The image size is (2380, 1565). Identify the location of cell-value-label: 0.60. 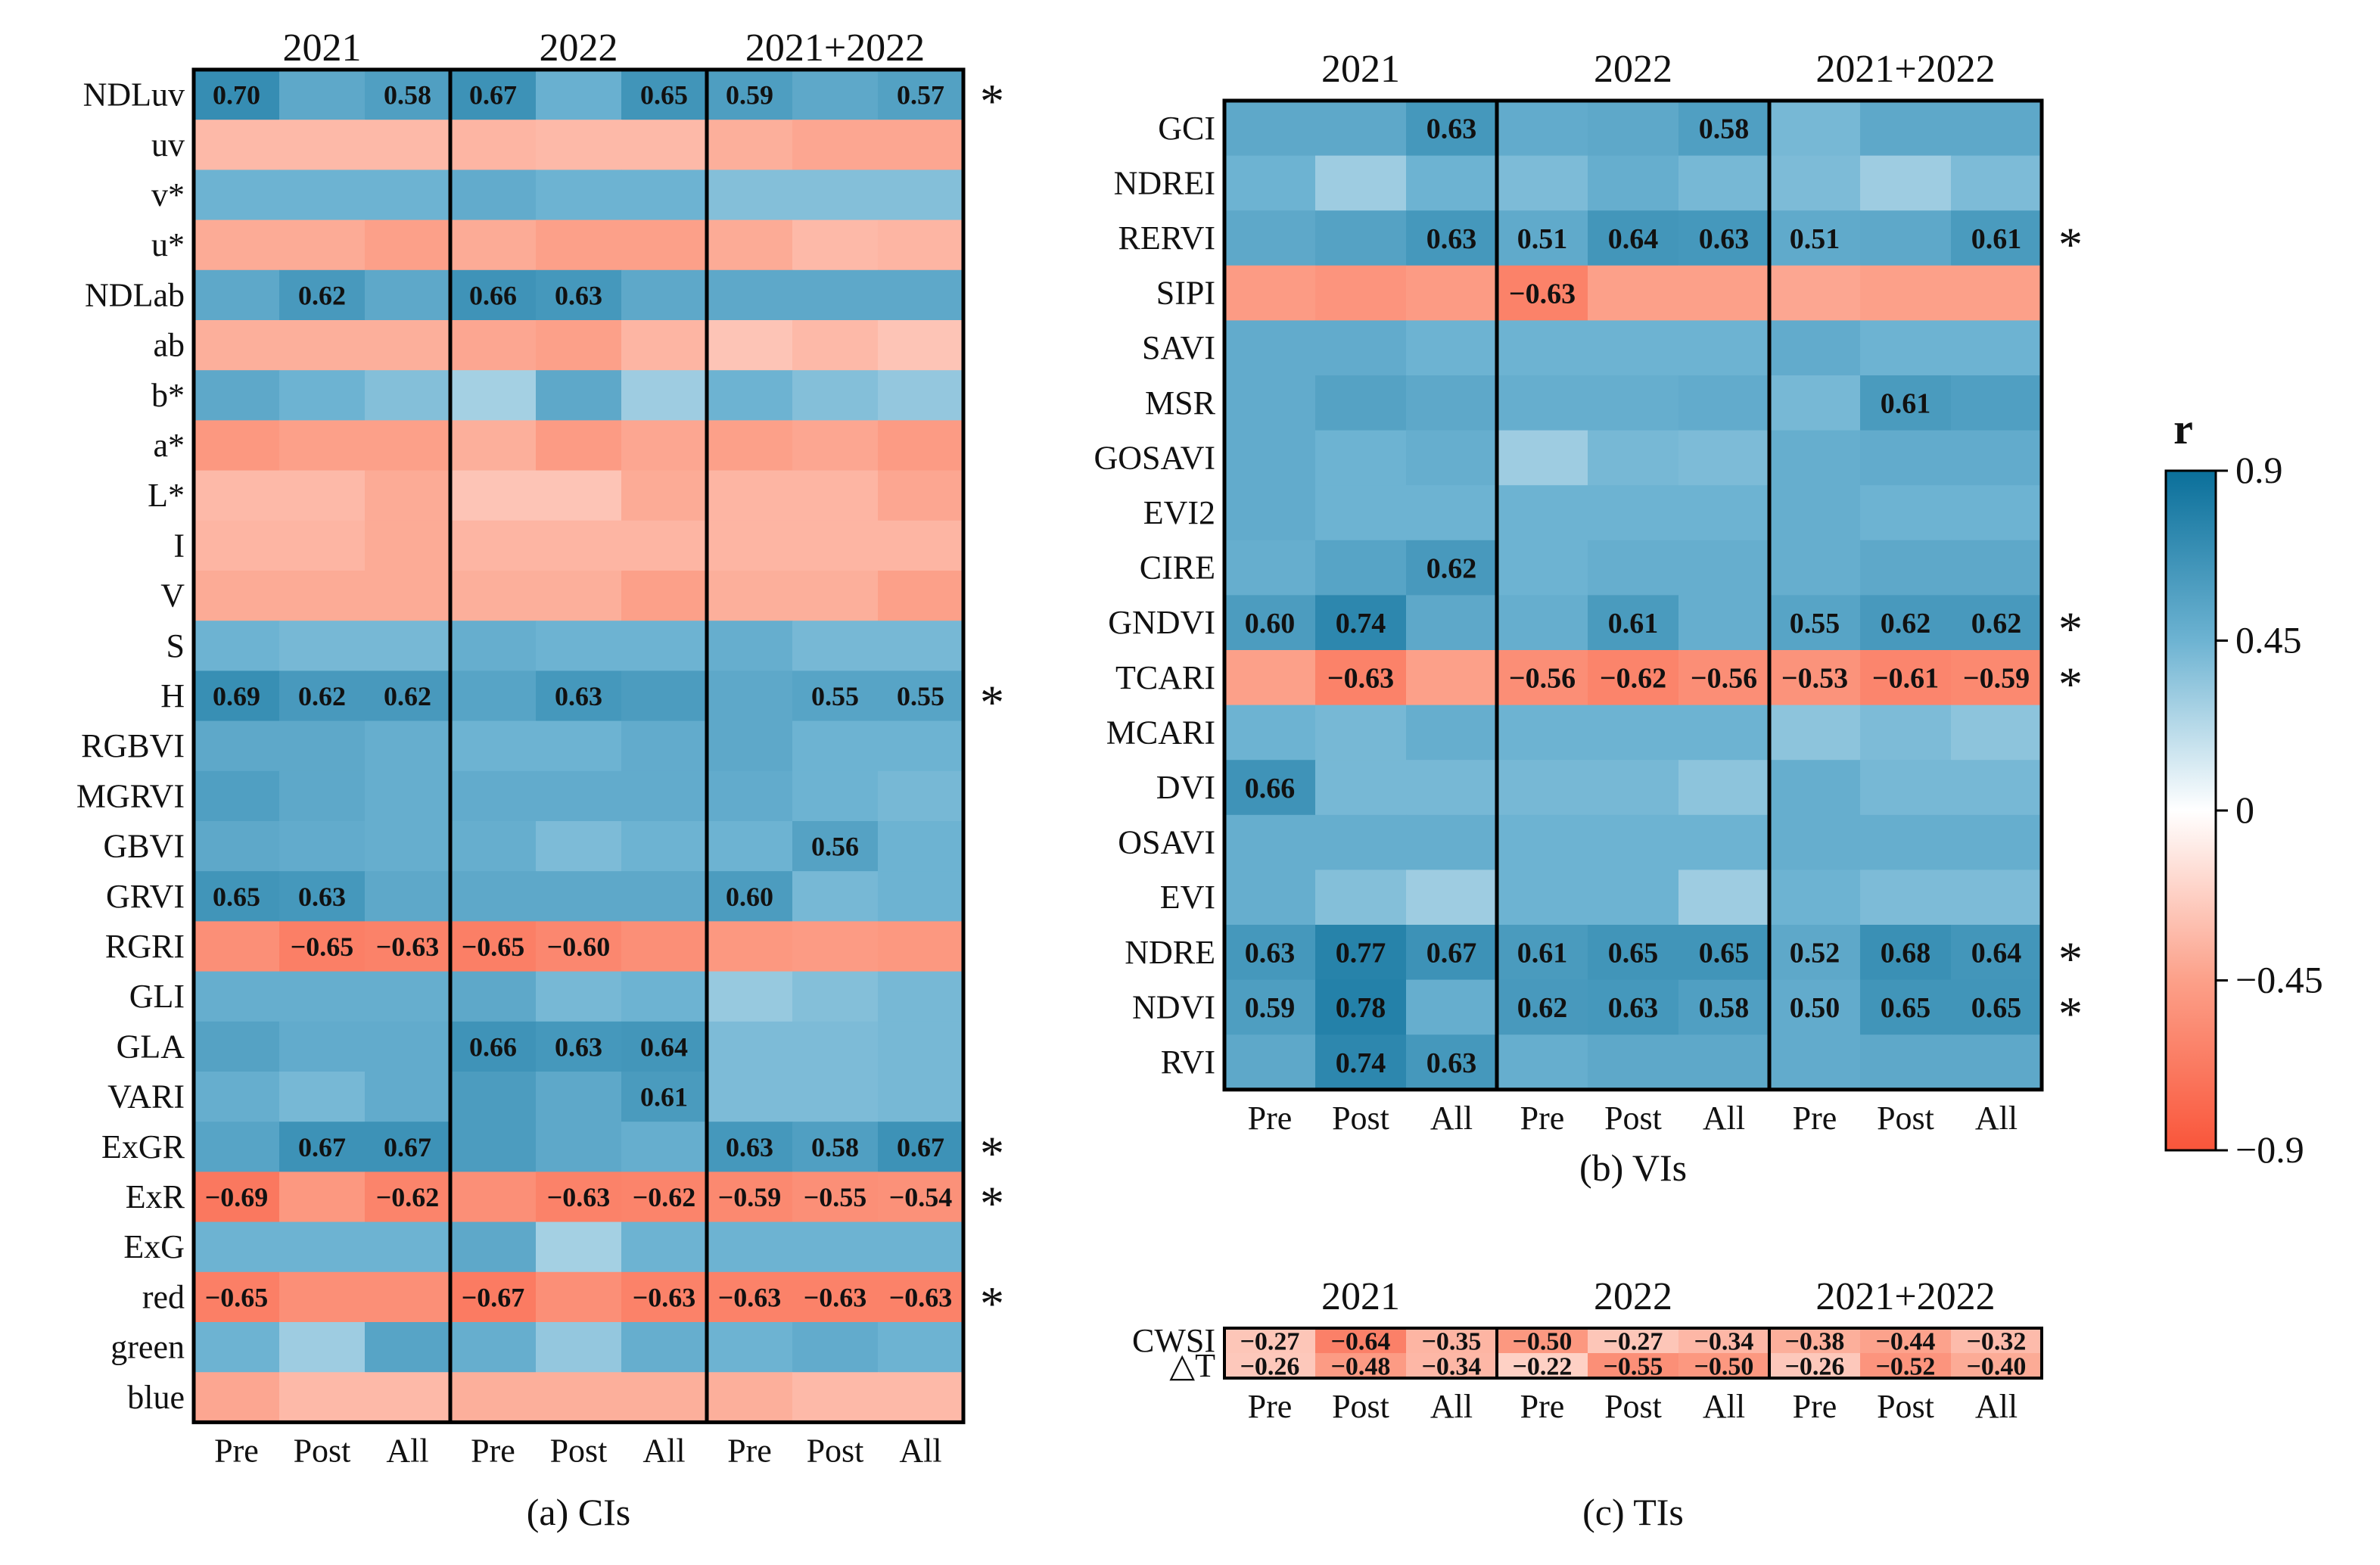
(749, 897).